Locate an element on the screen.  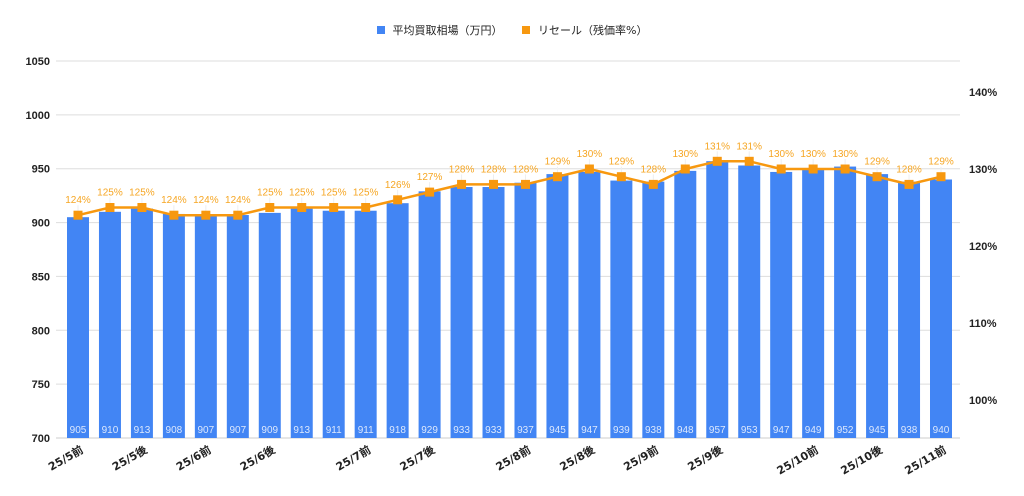
bar-value-label: 911 is located at coordinates (366, 430).